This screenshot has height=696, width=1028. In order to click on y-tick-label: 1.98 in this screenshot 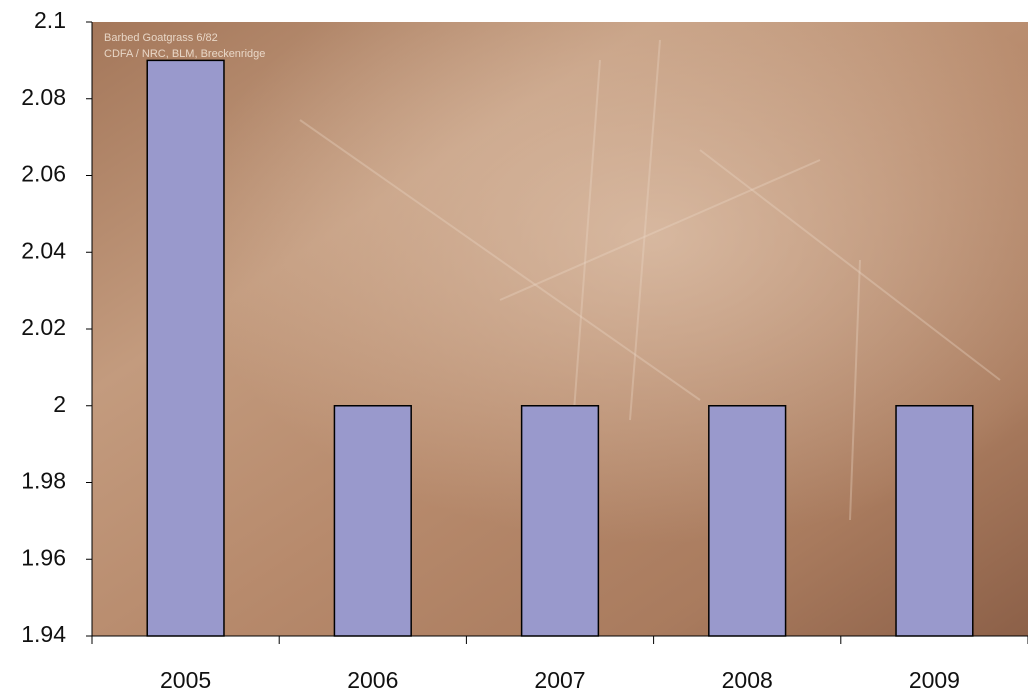, I will do `click(43, 481)`.